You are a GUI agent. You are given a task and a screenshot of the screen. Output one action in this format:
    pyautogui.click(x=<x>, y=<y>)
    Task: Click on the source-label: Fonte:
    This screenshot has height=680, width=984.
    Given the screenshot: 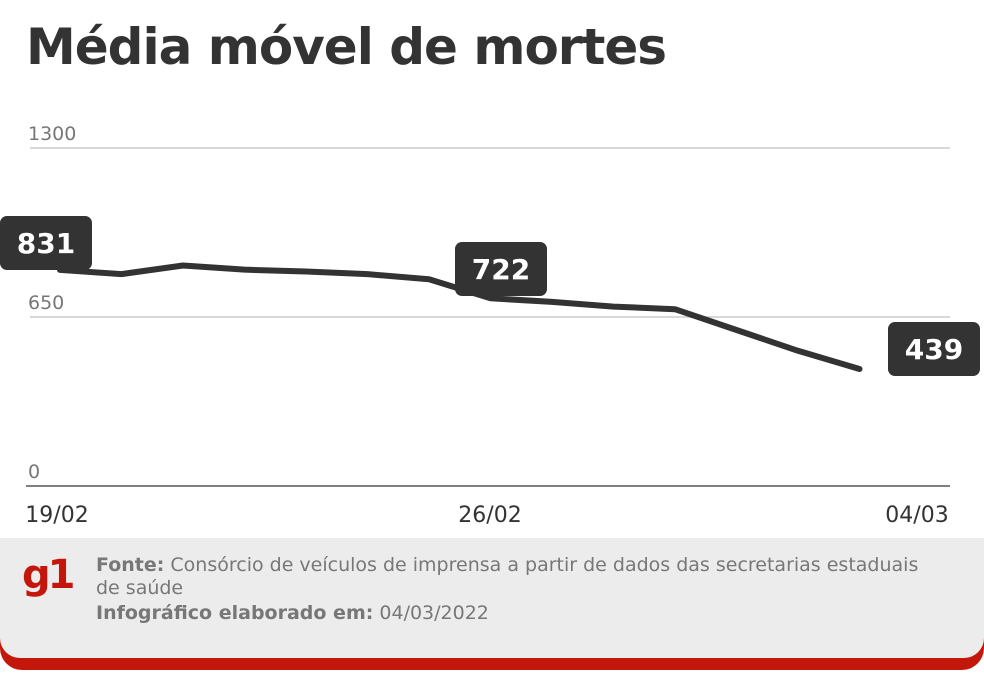 What is the action you would take?
    pyautogui.click(x=130, y=565)
    